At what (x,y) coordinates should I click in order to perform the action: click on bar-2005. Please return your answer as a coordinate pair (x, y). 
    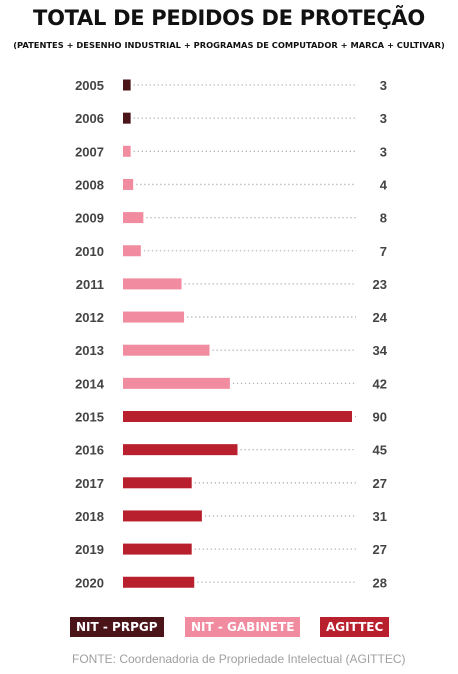
    Looking at the image, I should click on (127, 85).